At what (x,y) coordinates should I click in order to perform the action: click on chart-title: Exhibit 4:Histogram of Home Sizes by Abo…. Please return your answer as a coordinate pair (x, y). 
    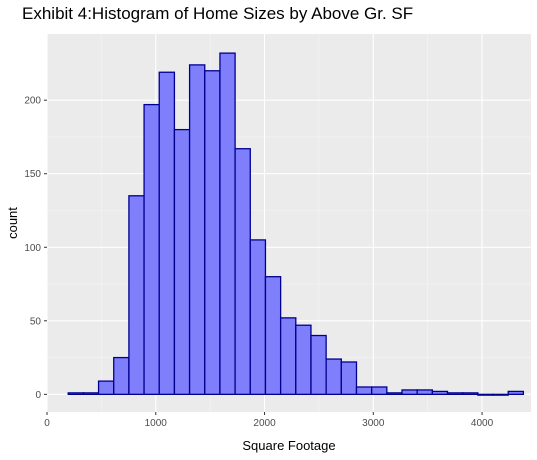
    Looking at the image, I should click on (218, 13).